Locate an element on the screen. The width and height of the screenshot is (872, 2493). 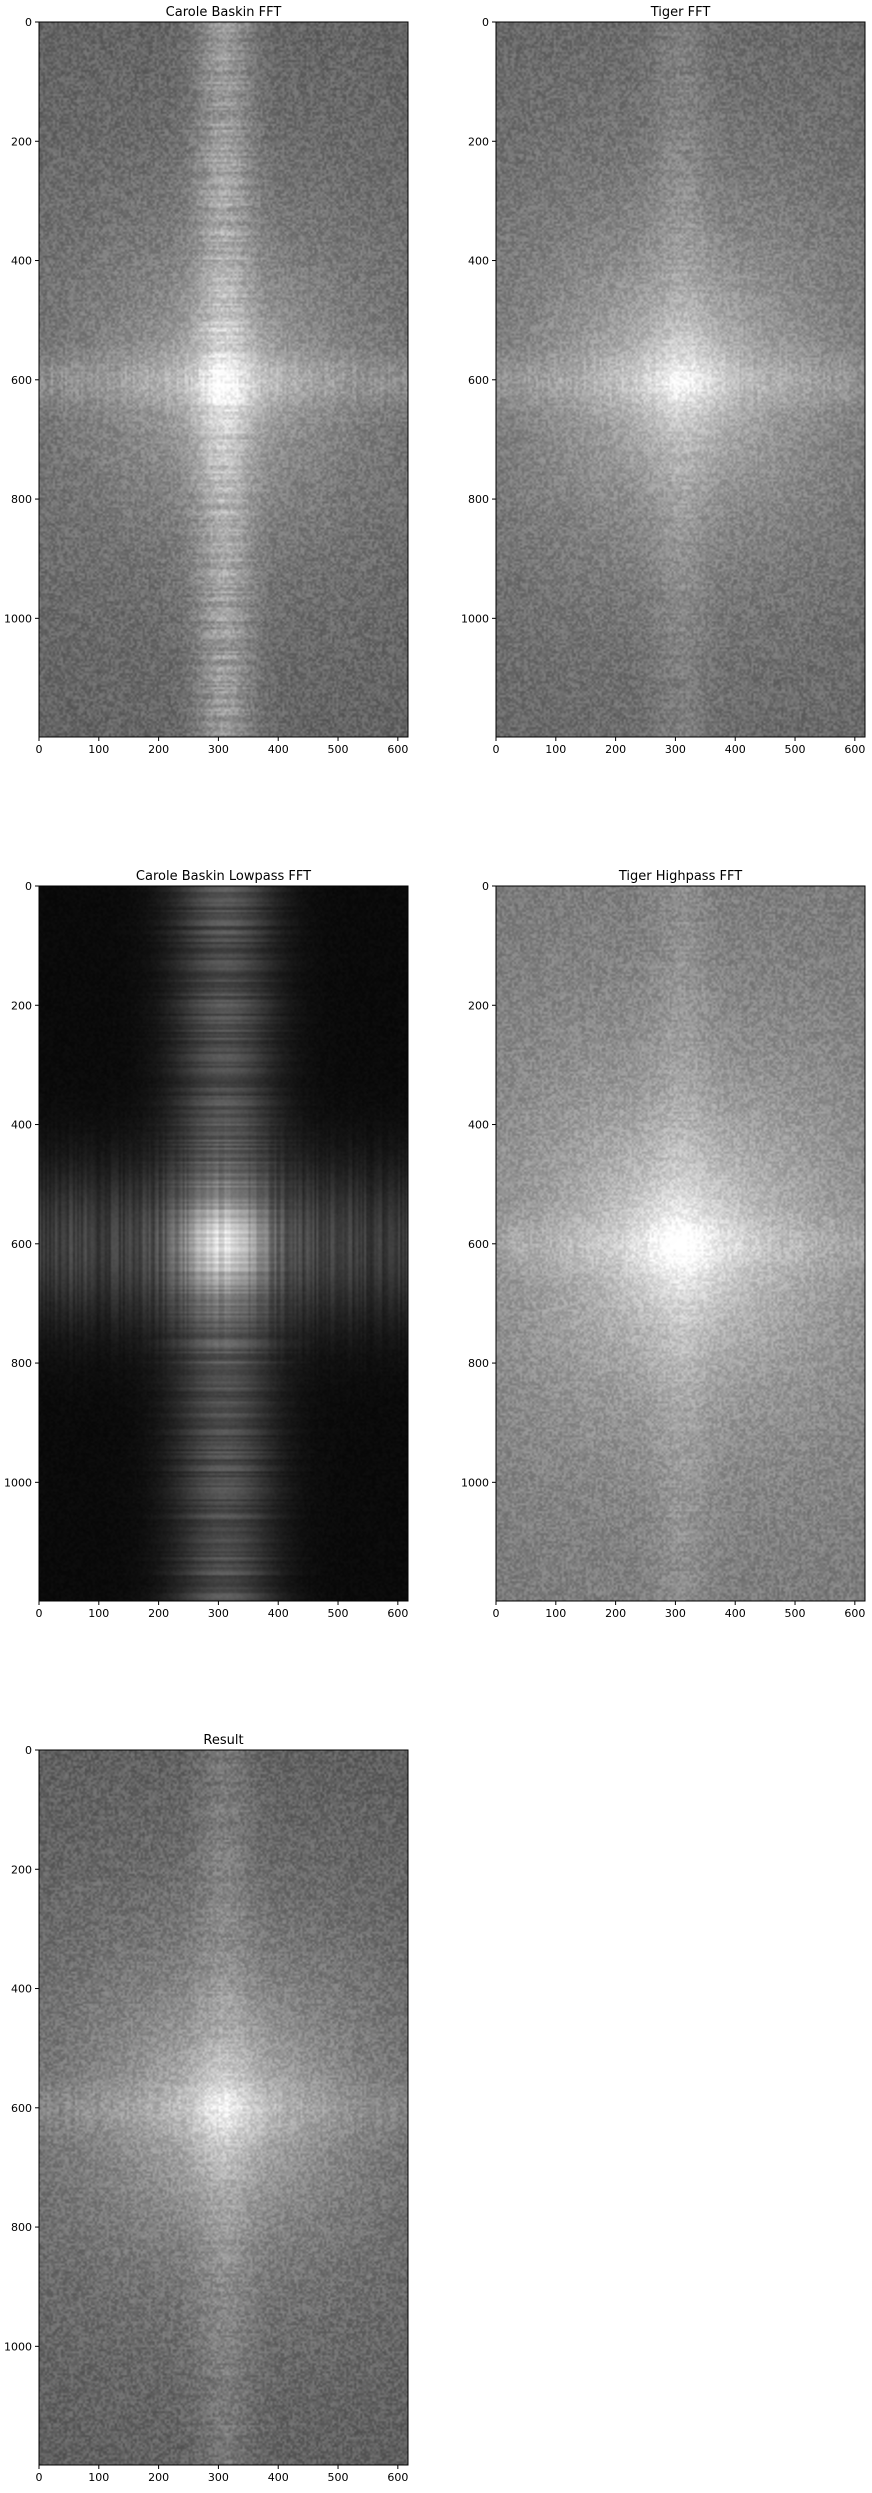
chart-title: Carole Baskin Lowpass FFT is located at coordinates (223, 876).